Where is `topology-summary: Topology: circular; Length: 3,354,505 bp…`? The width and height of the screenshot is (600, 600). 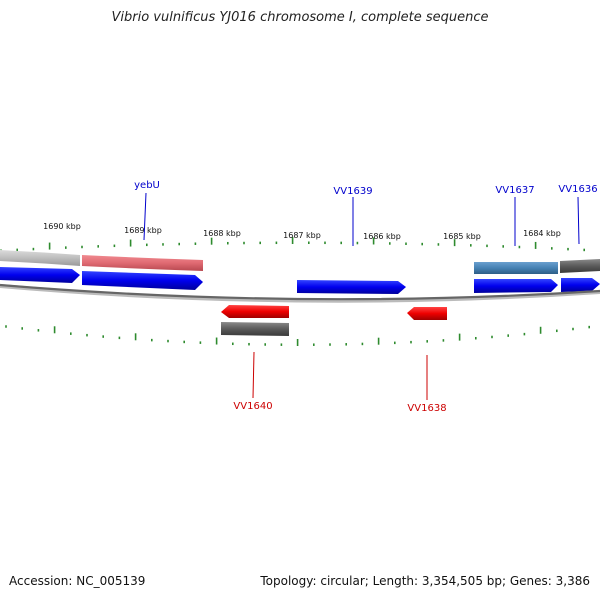 topology-summary: Topology: circular; Length: 3,354,505 bp… is located at coordinates (425, 581).